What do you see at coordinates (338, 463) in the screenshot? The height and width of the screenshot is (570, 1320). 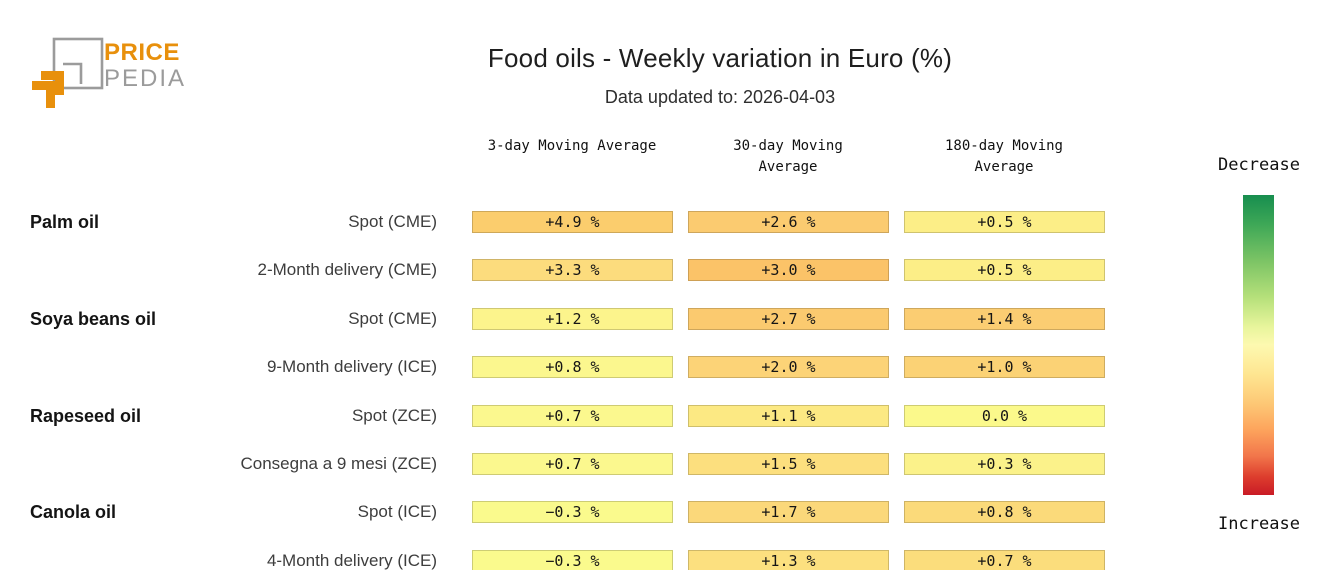 I see `row-label: Consegna a 9 mesi (ZCE)` at bounding box center [338, 463].